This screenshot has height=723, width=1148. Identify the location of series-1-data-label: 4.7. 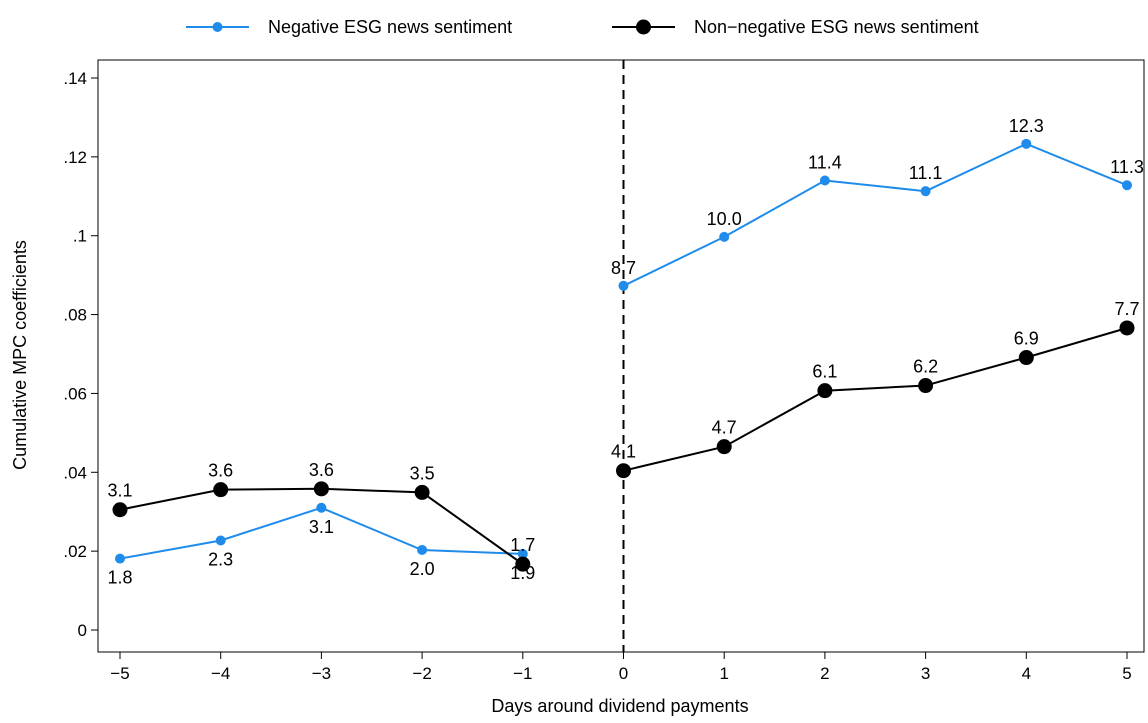
(724, 428).